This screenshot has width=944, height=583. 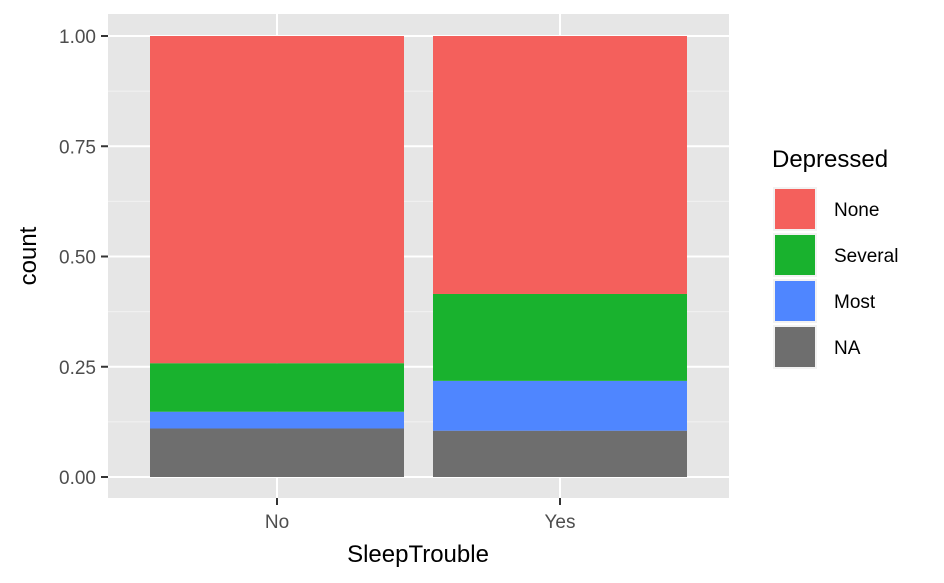 What do you see at coordinates (855, 302) in the screenshot?
I see `legend-label-most: Most` at bounding box center [855, 302].